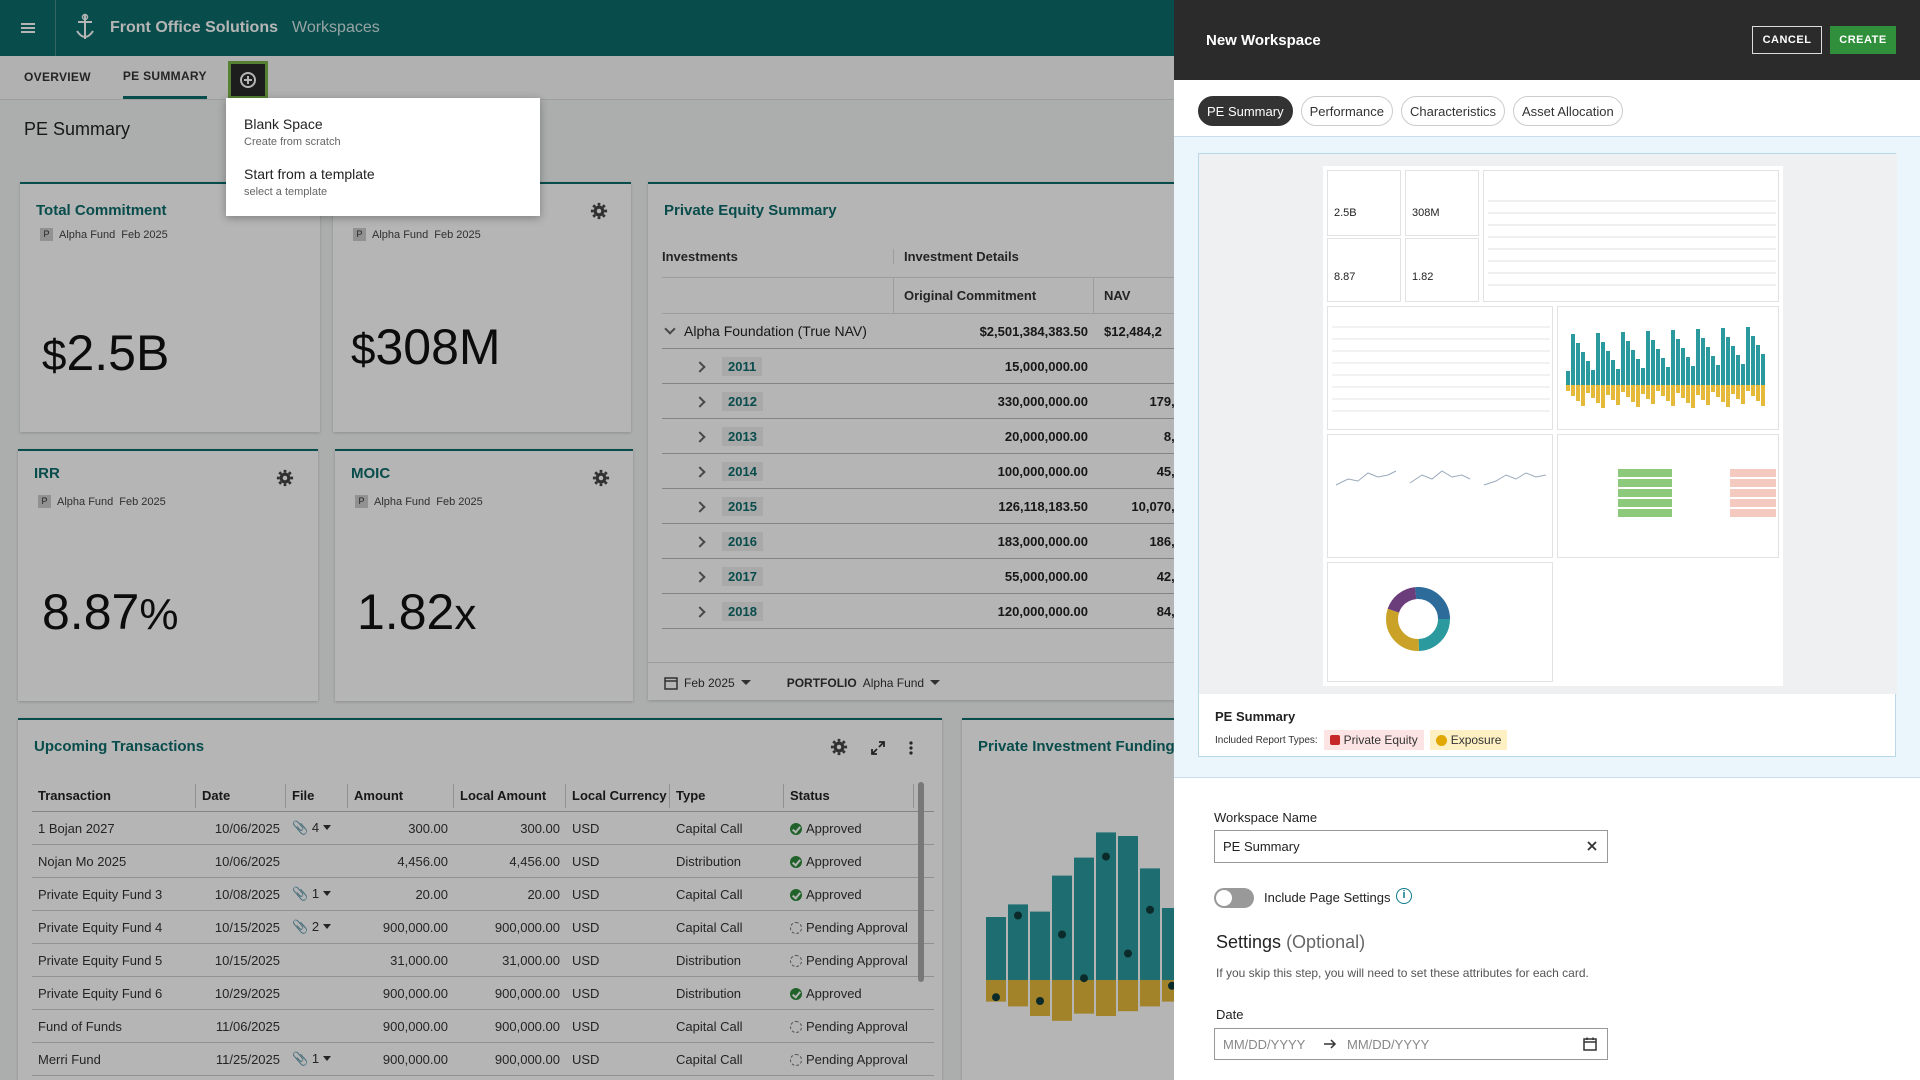  What do you see at coordinates (922, 401) in the screenshot?
I see `table-row: 2012 330,000,000.00 179,0` at bounding box center [922, 401].